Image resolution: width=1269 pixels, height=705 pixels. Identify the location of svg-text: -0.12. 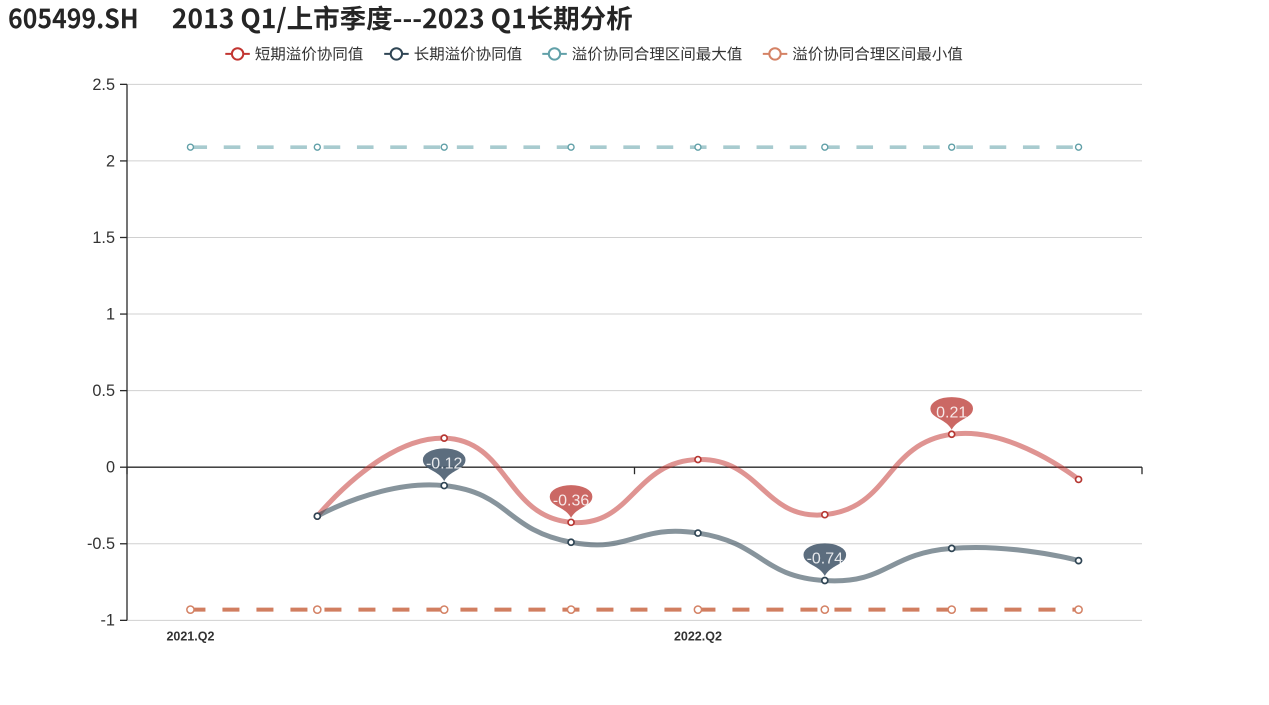
(444, 464).